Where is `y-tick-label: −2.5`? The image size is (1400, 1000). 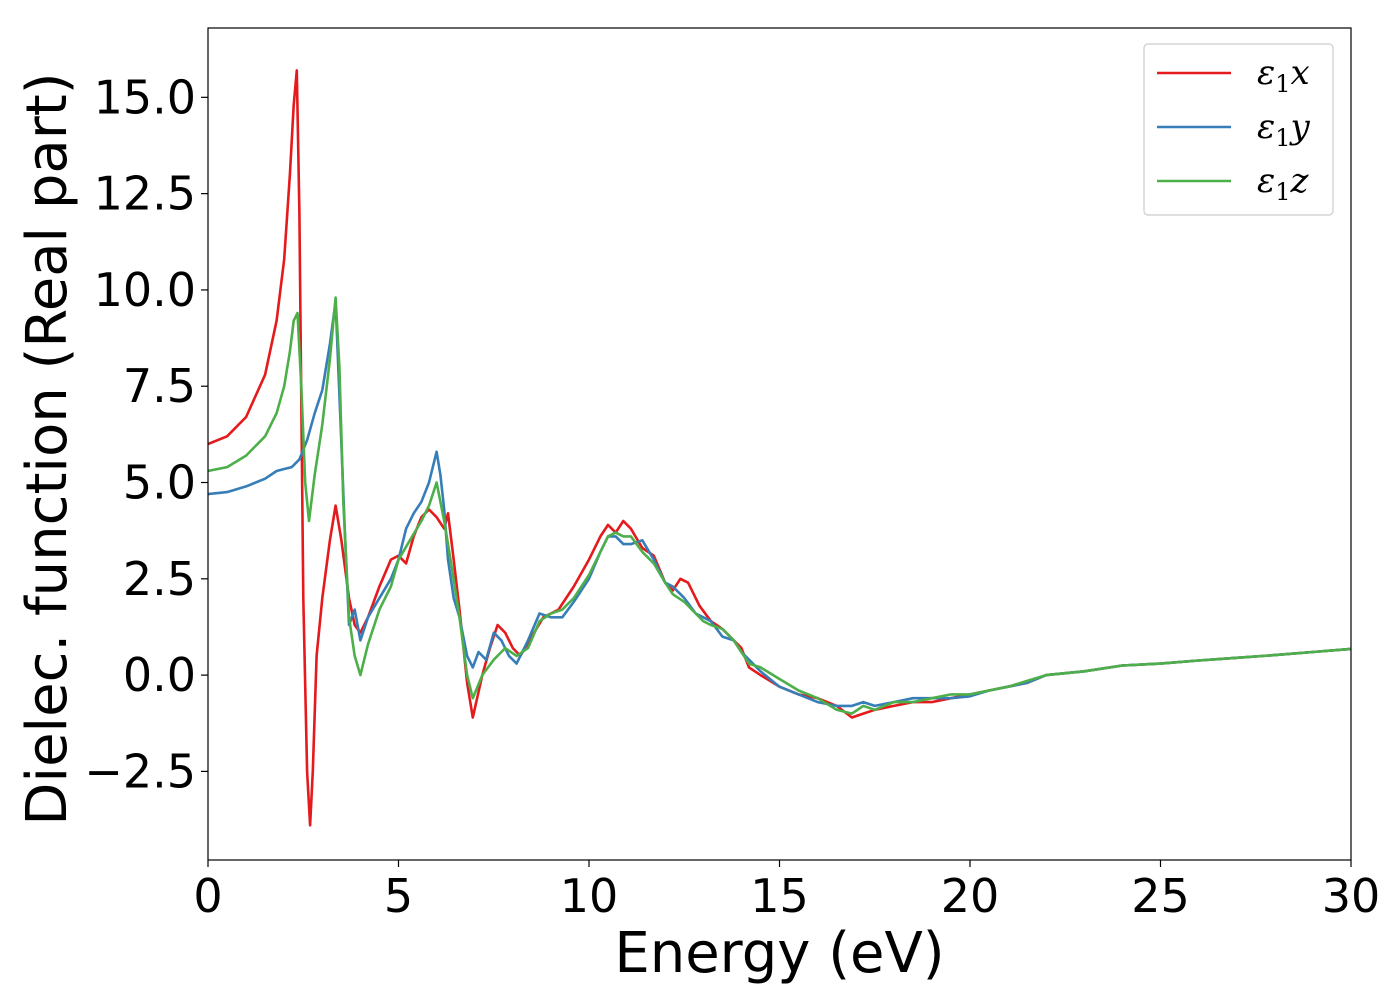 y-tick-label: −2.5 is located at coordinates (140, 771).